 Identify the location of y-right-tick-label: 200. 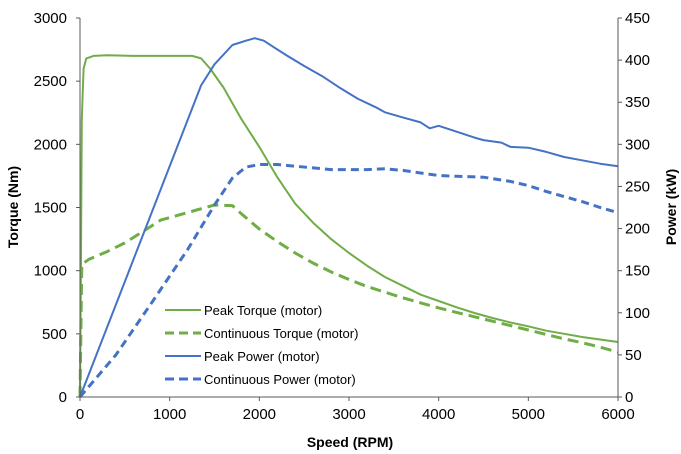
(637, 229).